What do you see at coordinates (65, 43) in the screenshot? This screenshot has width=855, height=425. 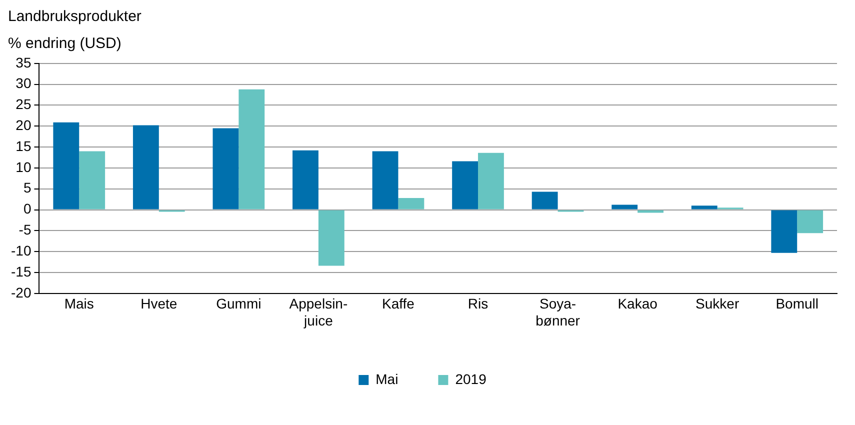 I see `y-axis-title: % endring (USD)` at bounding box center [65, 43].